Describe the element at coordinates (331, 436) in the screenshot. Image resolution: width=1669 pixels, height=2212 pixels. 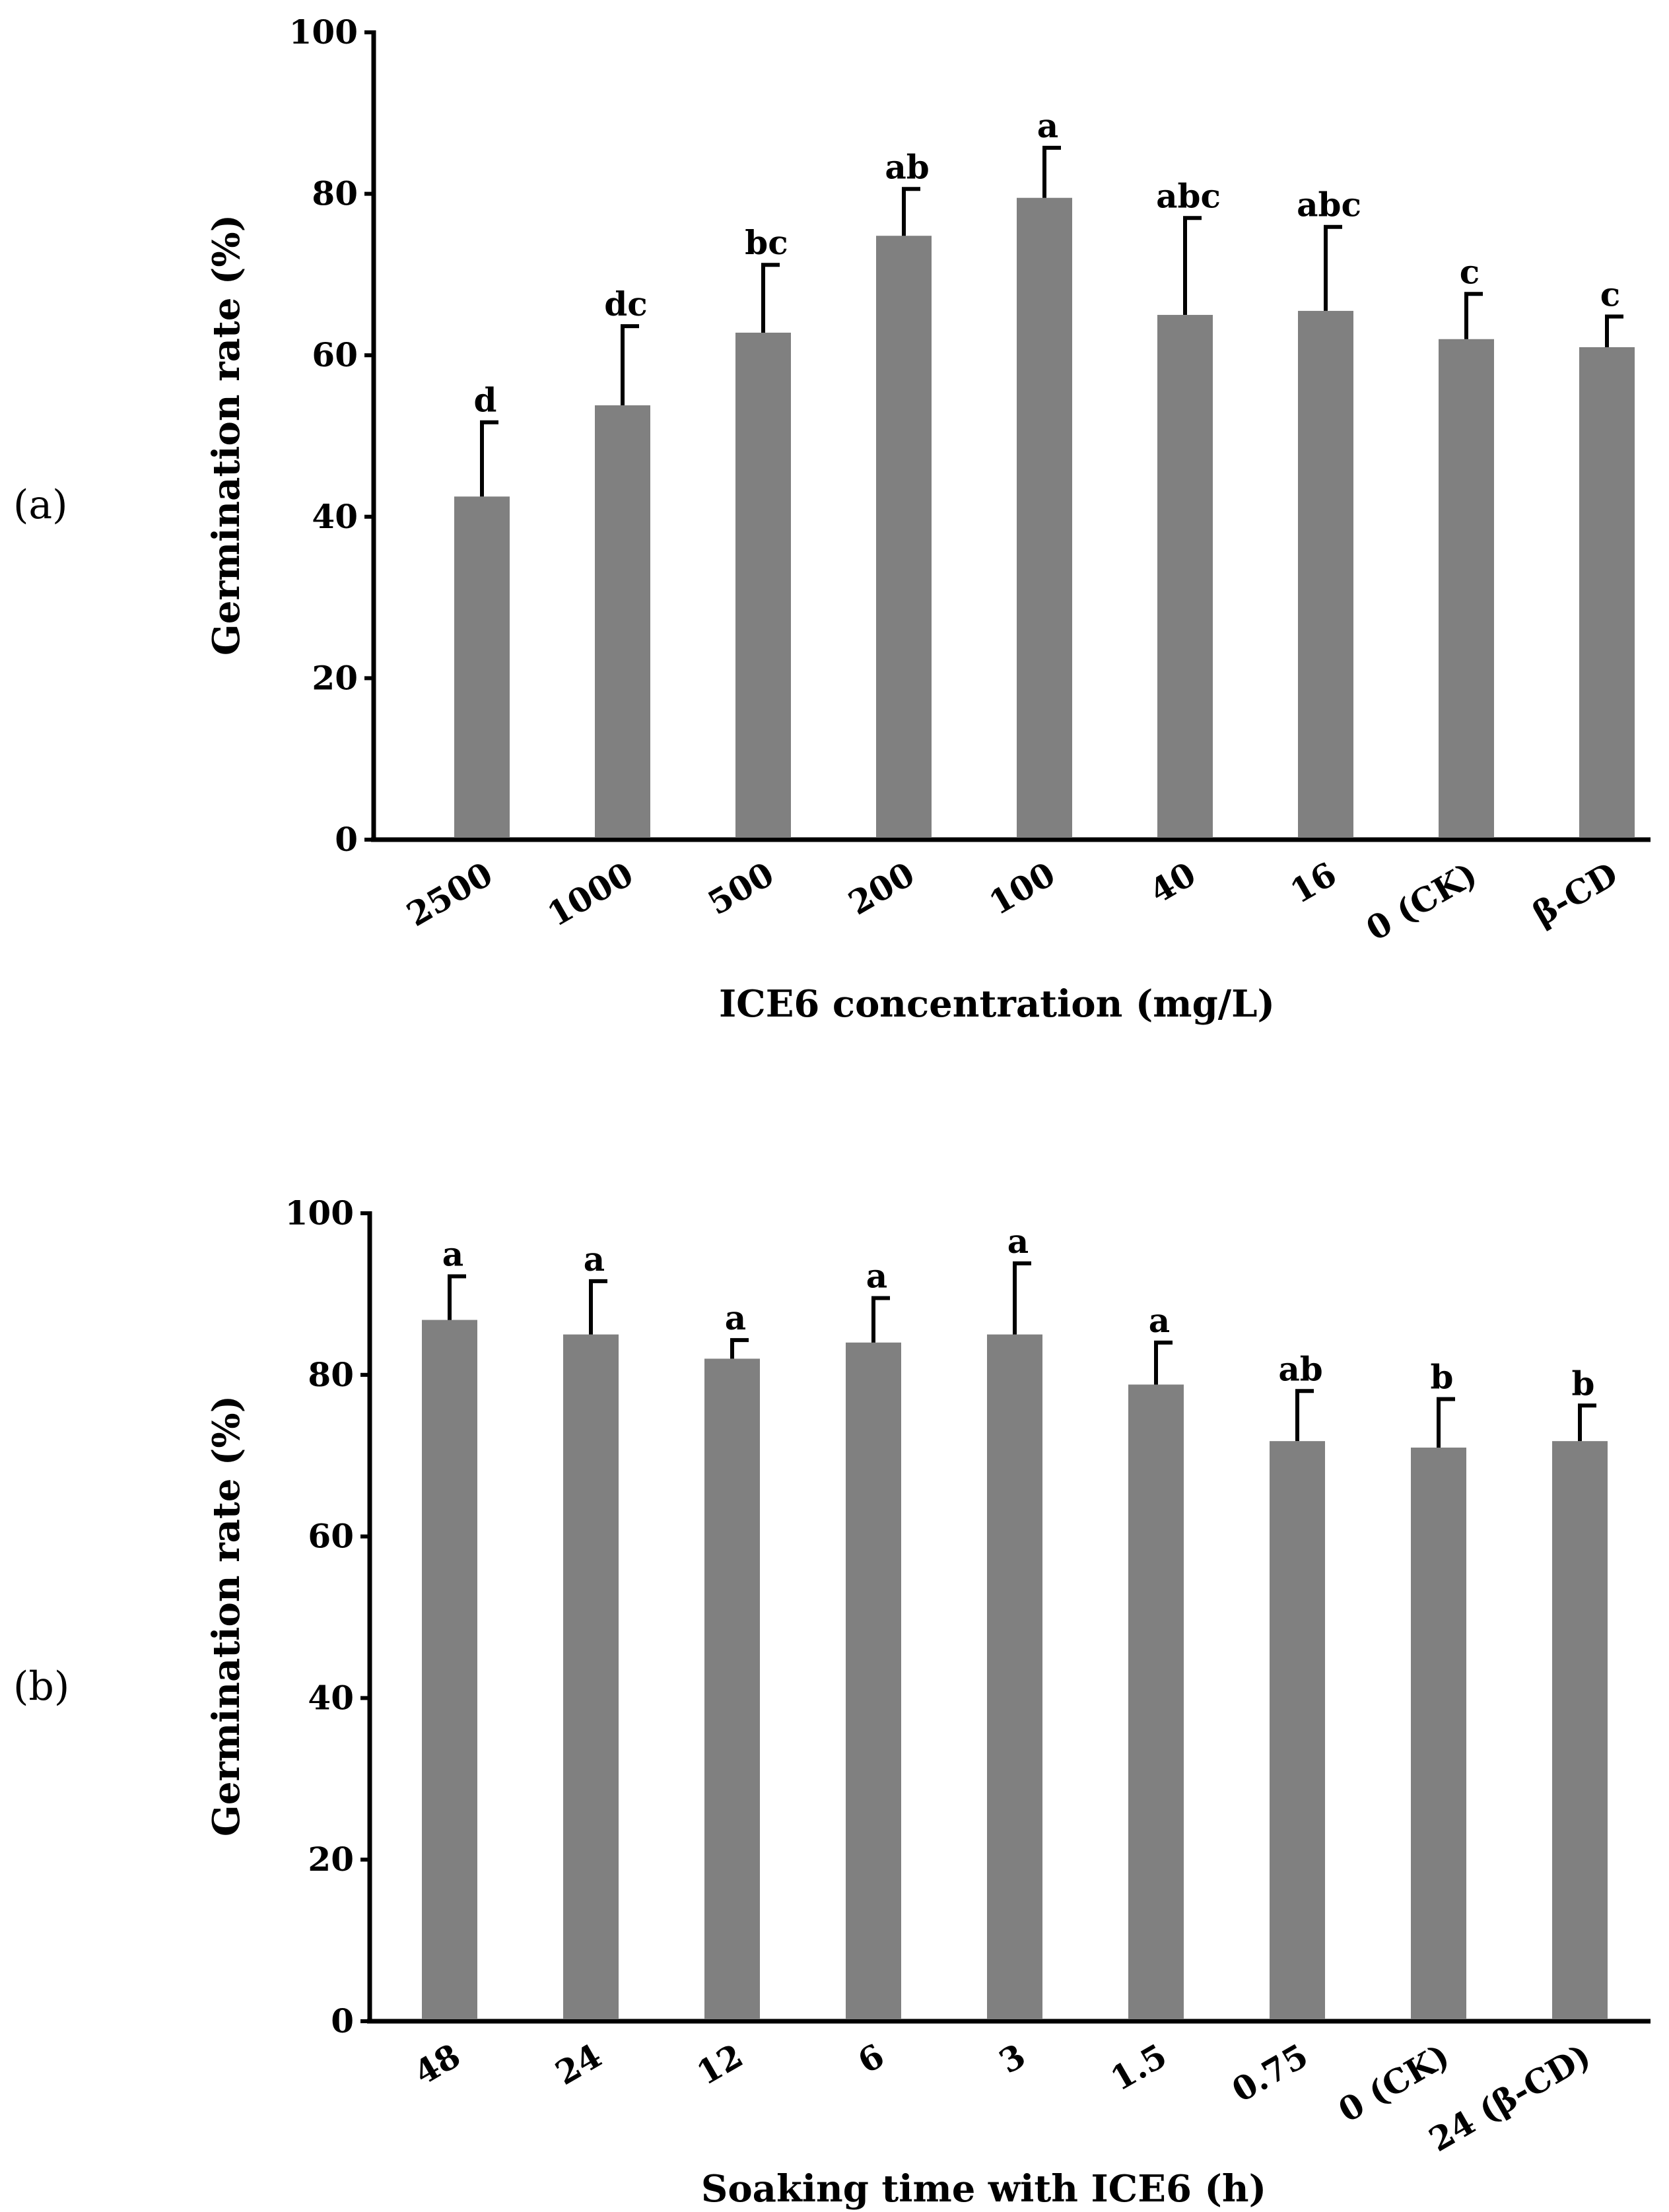
I see `y-ticks-a: 0 20 40 60 80 100` at that location.